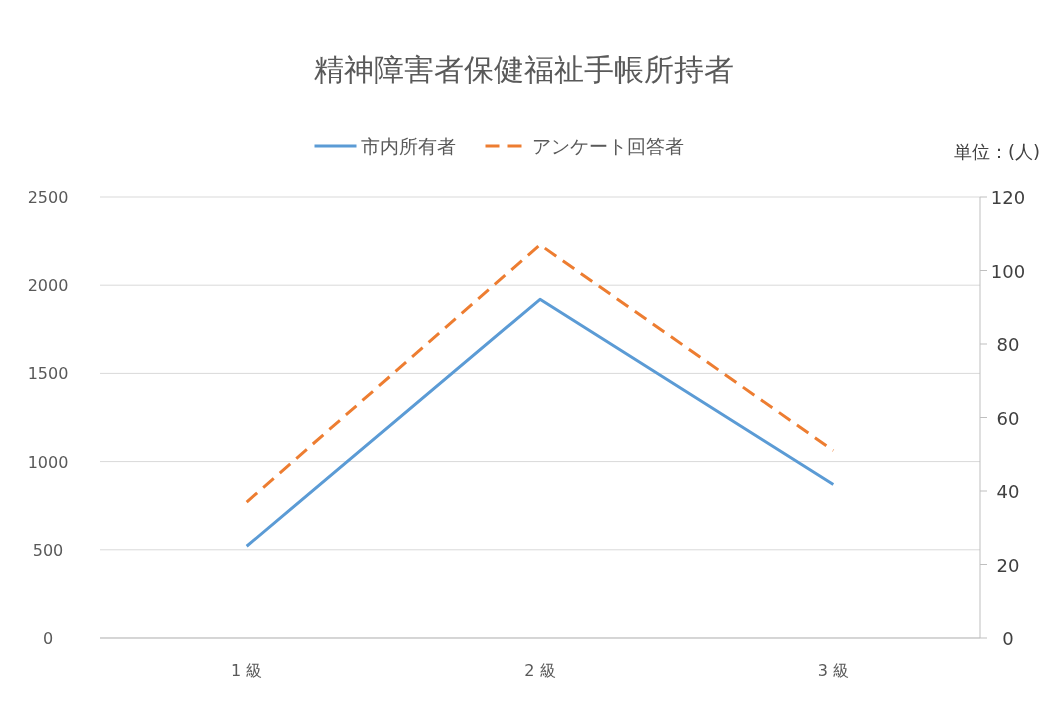 This screenshot has width=1048, height=704. Describe the element at coordinates (48, 462) in the screenshot. I see `y-tick-label: 1000` at that location.